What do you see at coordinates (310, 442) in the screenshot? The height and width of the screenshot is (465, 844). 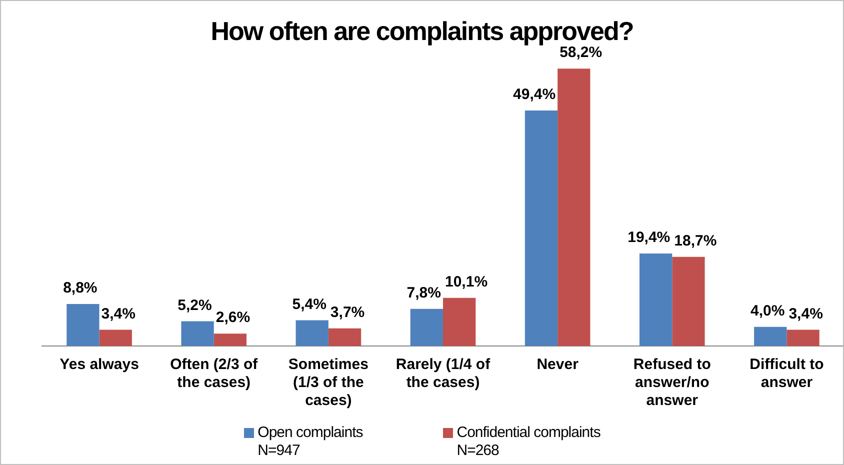 I see `legend-label: Open complaints N=947` at bounding box center [310, 442].